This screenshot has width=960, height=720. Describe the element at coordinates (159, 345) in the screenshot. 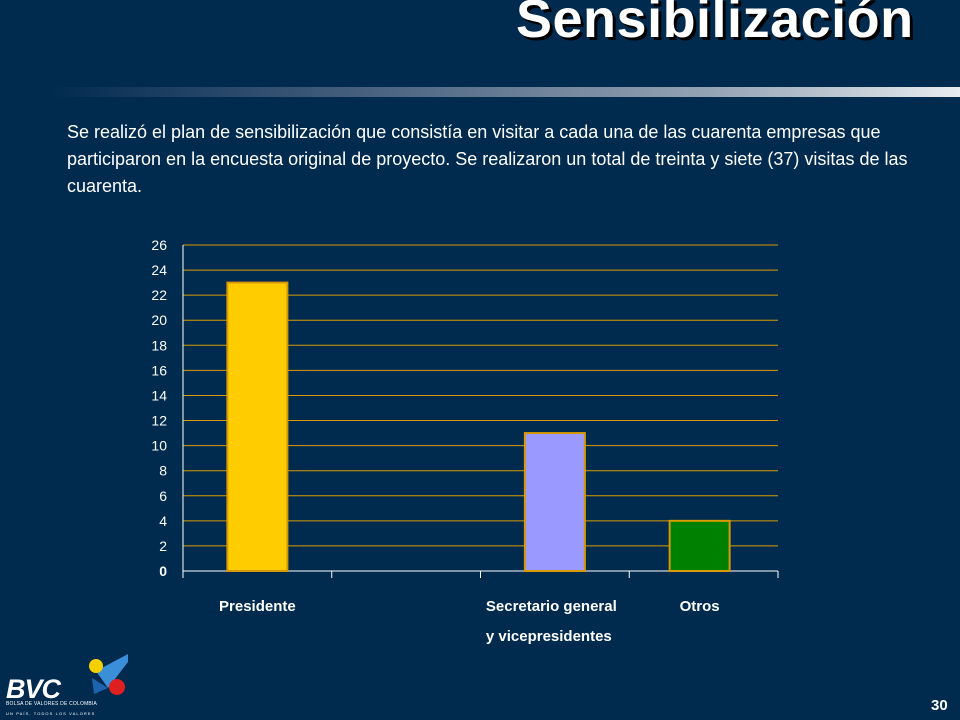

I see `y-tick-label: 18` at that location.